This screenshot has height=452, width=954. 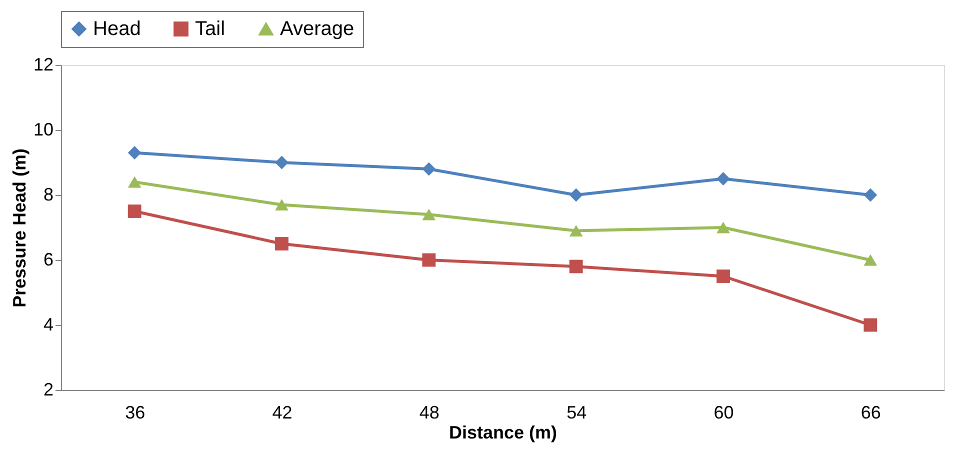 What do you see at coordinates (43, 64) in the screenshot?
I see `y-tick-label: 12` at bounding box center [43, 64].